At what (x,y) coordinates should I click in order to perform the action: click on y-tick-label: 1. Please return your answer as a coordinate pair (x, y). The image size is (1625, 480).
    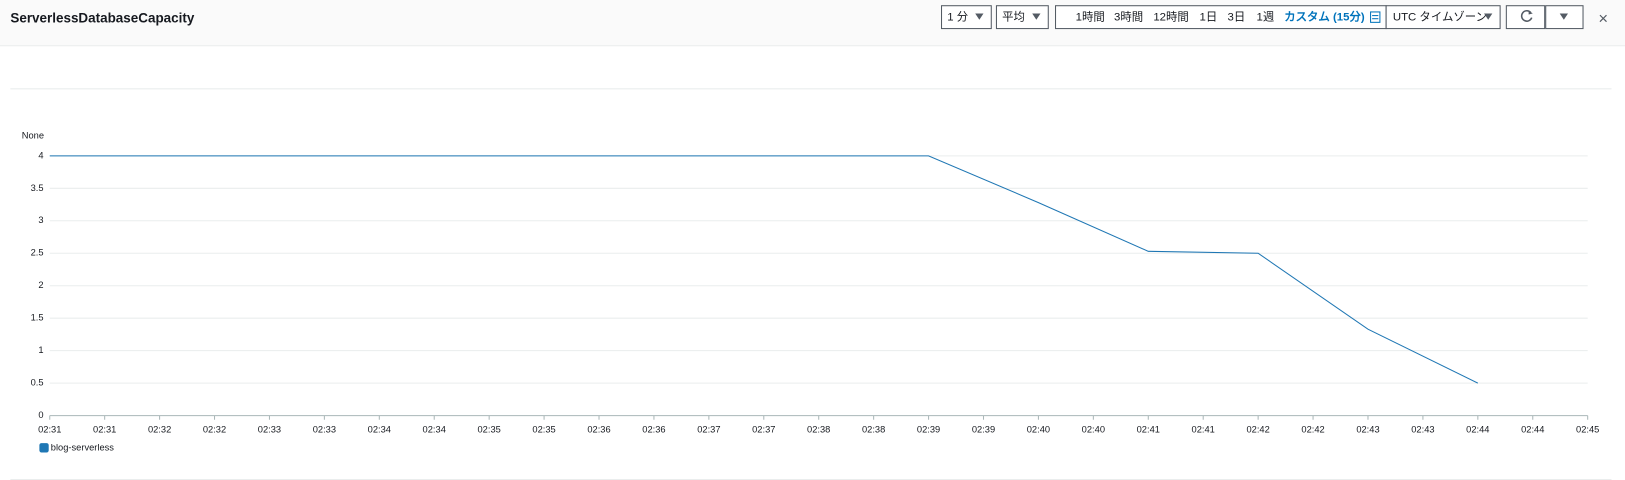
    Looking at the image, I should click on (40, 350).